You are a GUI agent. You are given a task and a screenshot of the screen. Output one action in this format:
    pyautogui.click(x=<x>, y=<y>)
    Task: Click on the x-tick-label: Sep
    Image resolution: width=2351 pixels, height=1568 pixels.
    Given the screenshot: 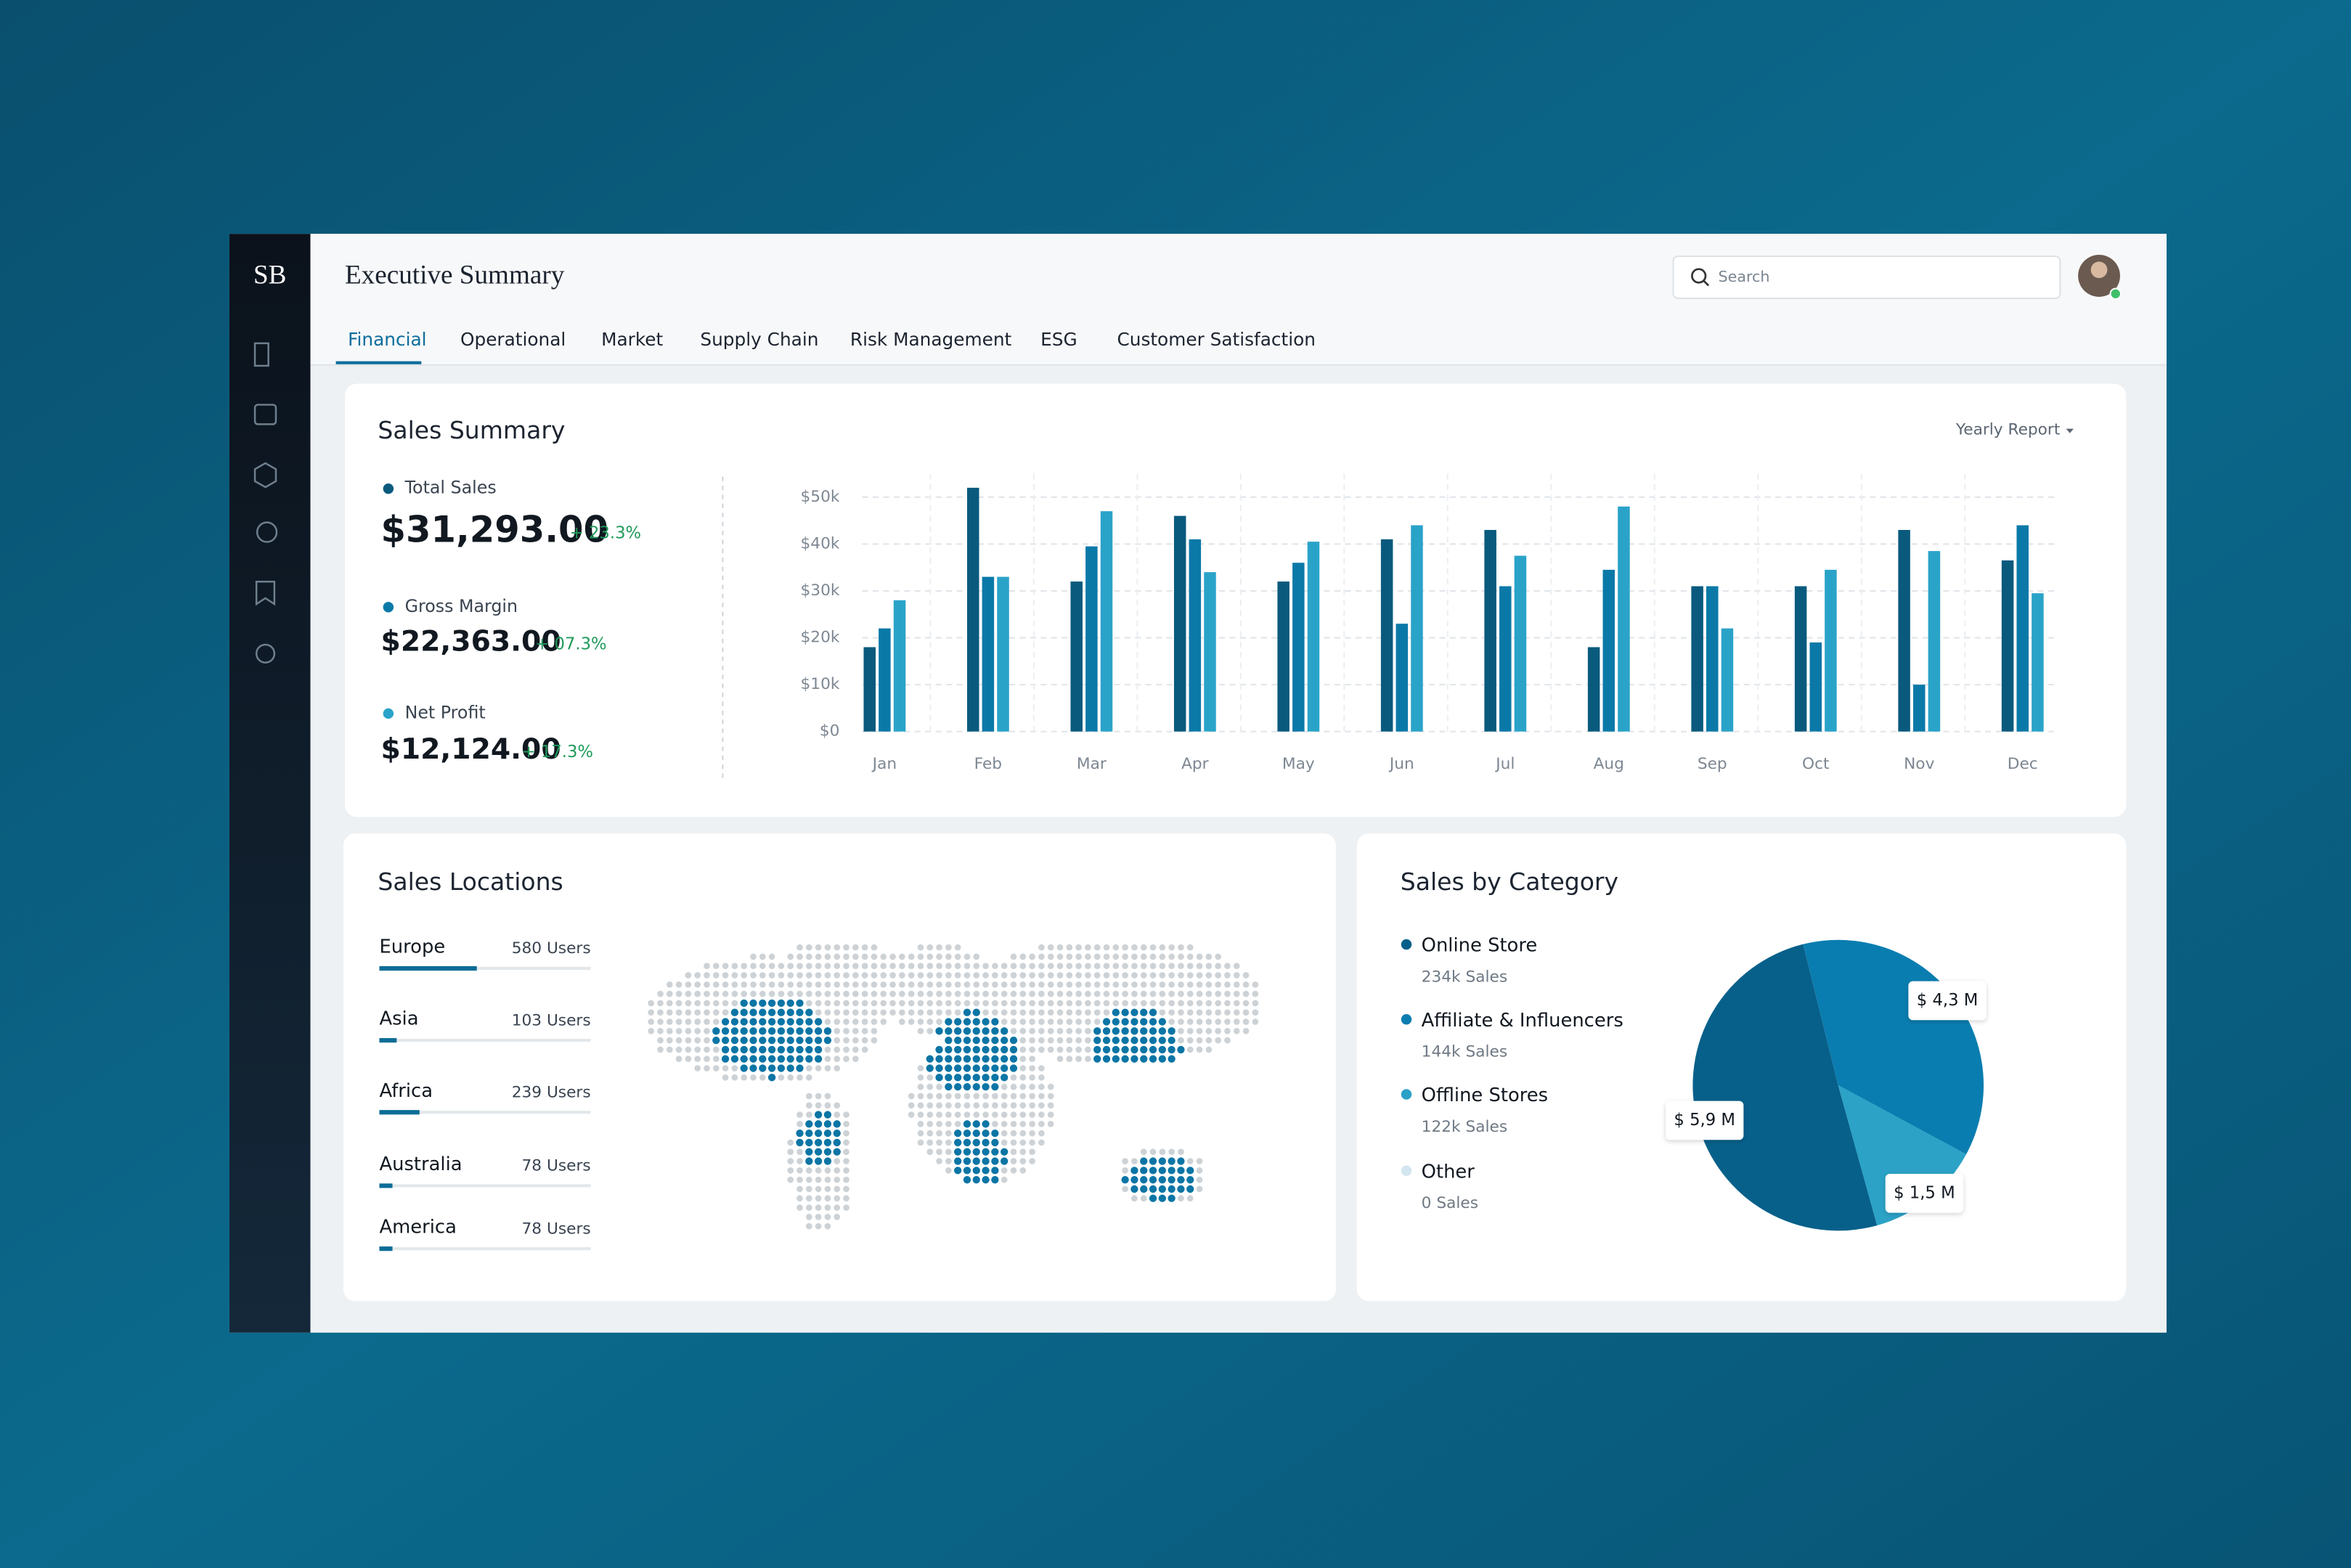 What is the action you would take?
    pyautogui.click(x=1712, y=764)
    